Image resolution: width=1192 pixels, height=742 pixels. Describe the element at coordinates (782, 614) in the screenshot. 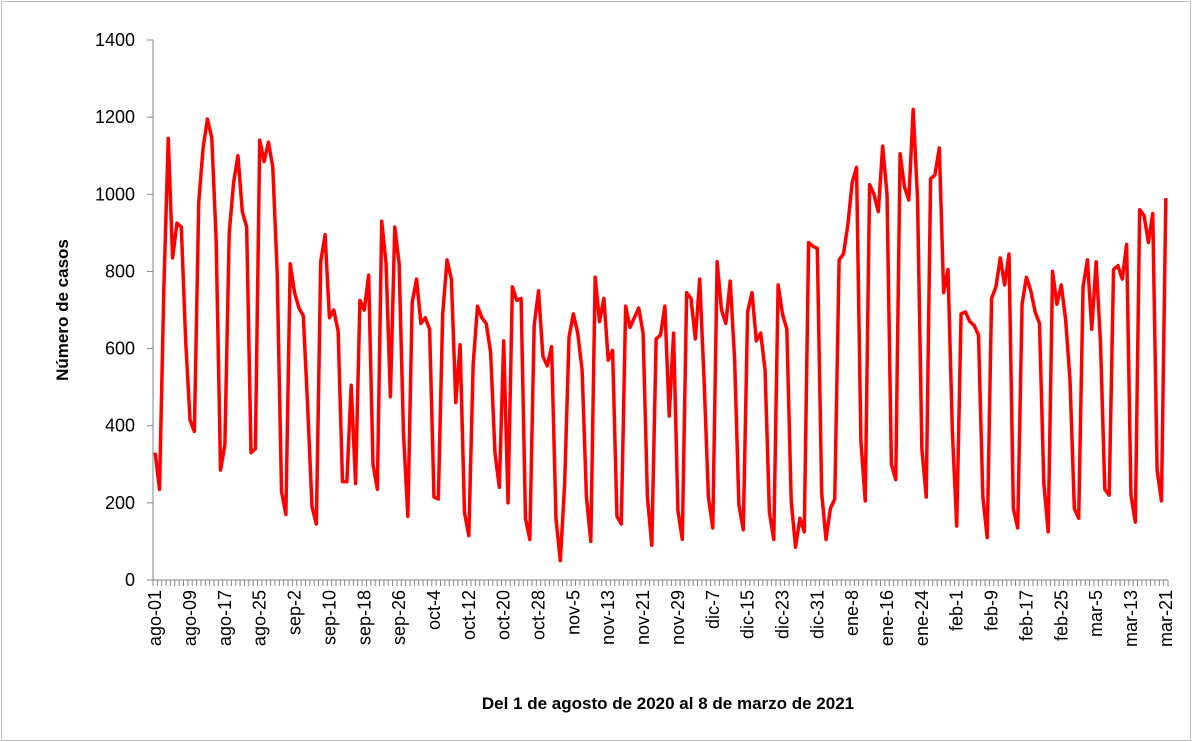

I see `x-tick-label: dic-23` at that location.